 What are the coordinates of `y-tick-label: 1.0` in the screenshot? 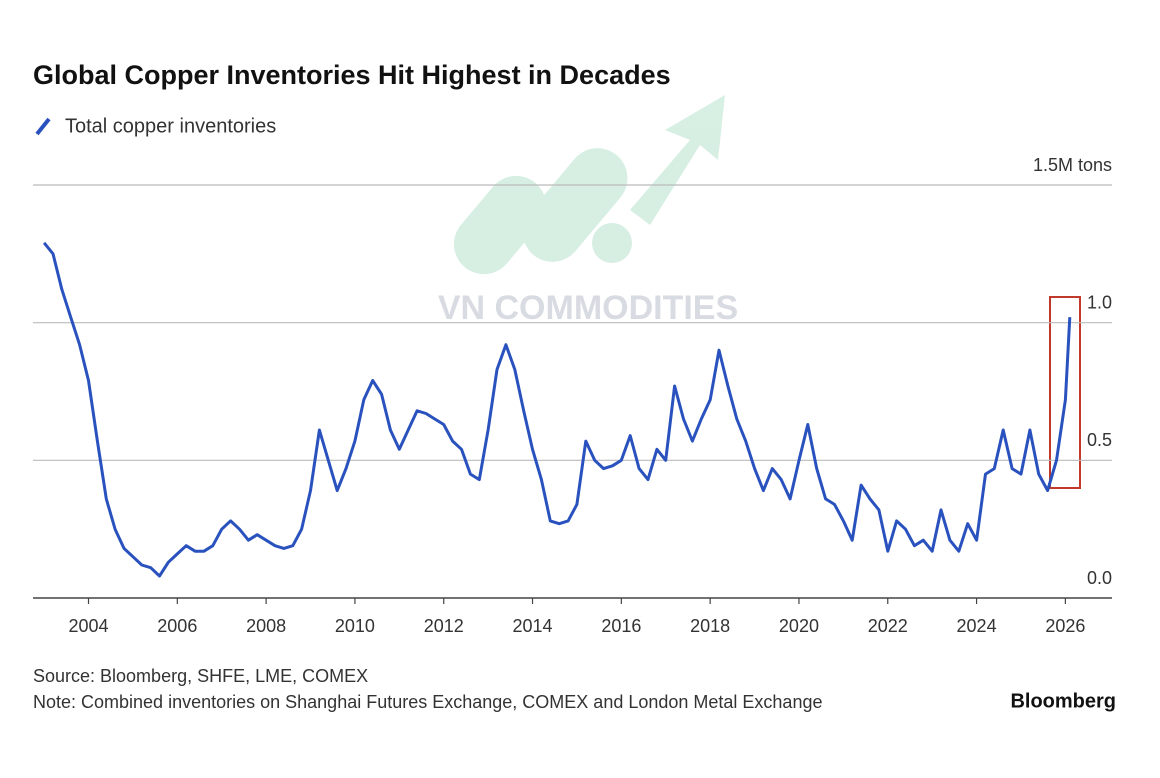 It's located at (1099, 302).